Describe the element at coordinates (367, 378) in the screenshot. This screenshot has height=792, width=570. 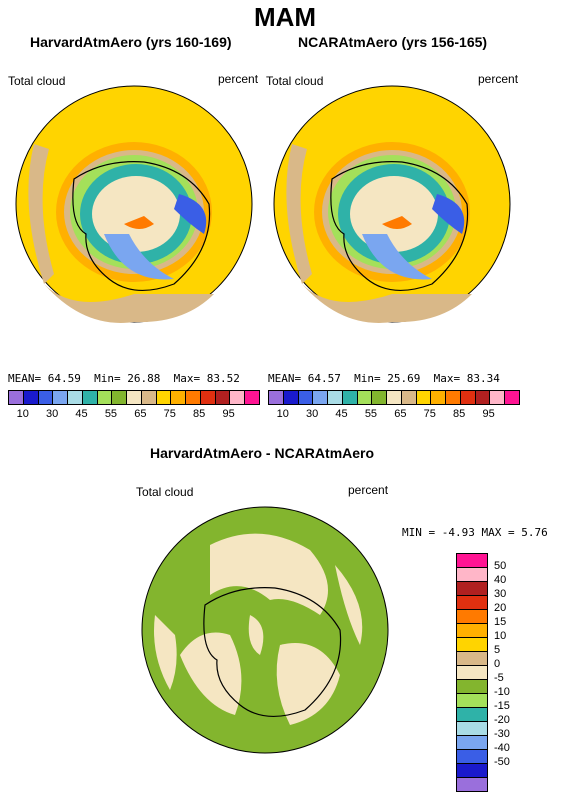
I see `panel-2-min-label: Min=` at that location.